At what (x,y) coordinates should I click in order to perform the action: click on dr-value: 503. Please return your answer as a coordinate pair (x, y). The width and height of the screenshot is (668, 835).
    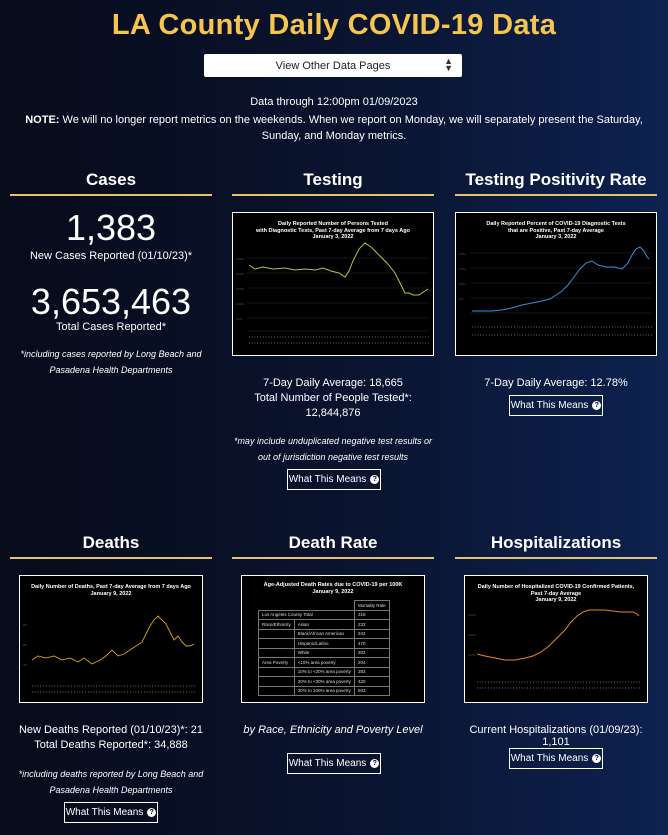
    Looking at the image, I should click on (371, 690).